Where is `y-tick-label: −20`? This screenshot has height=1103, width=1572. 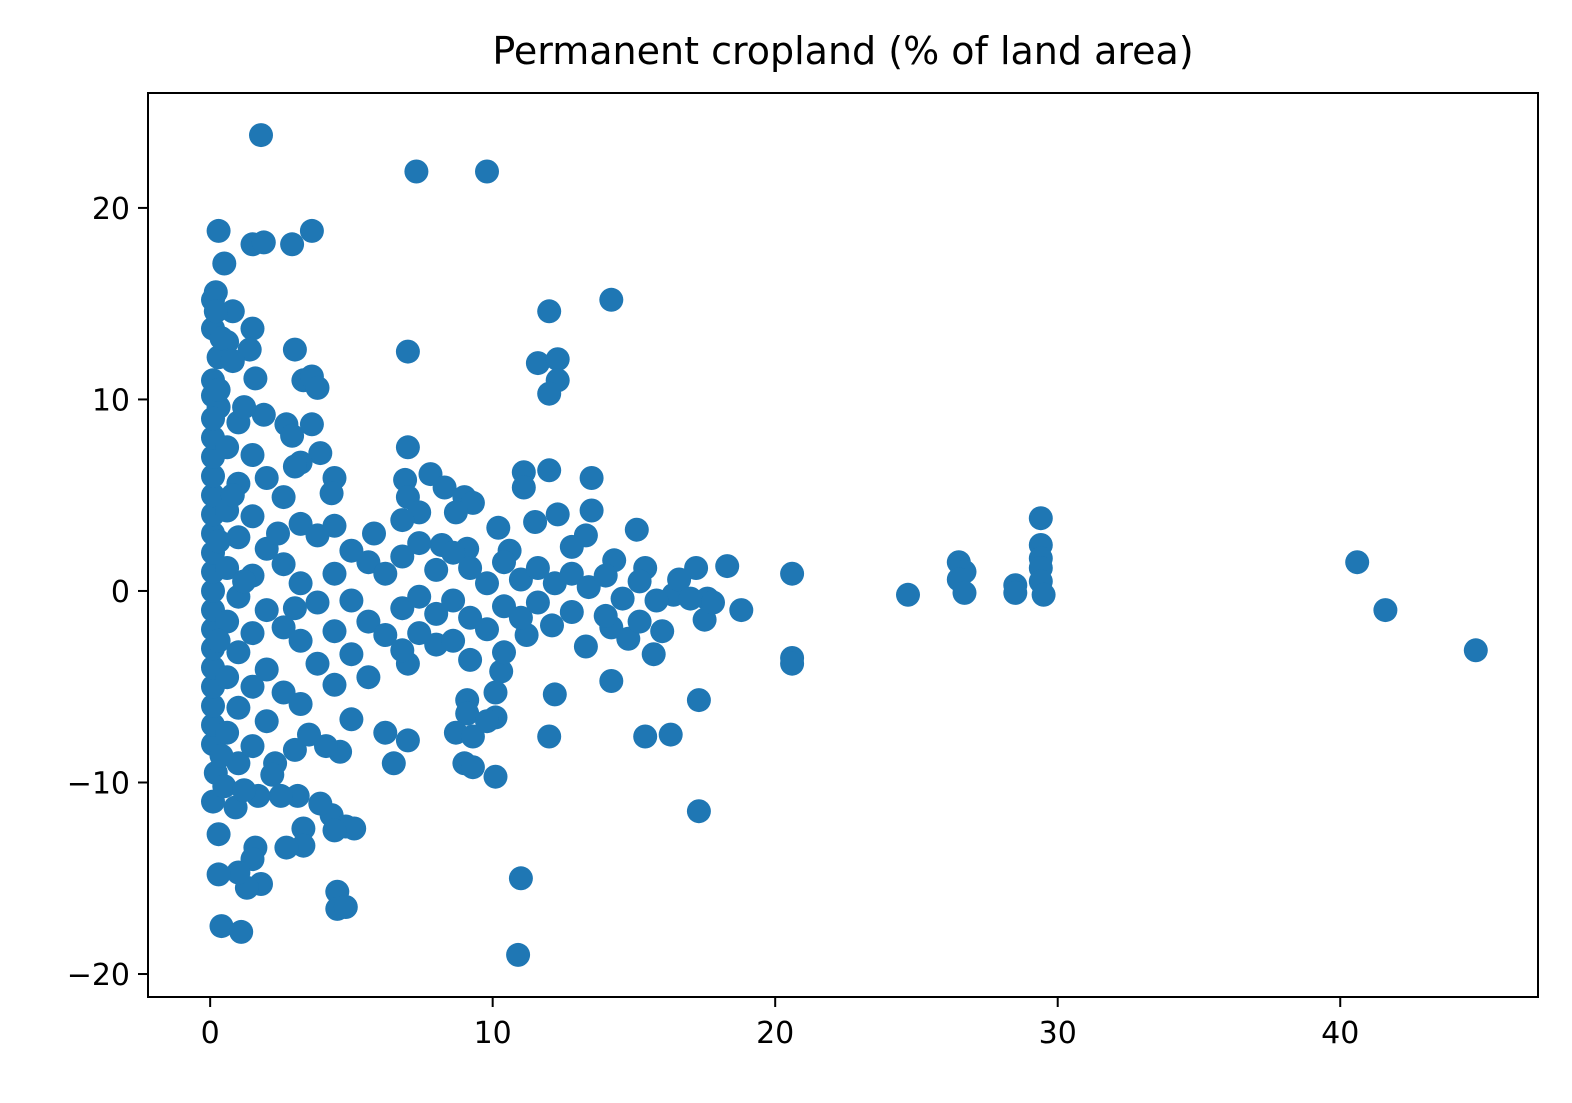 y-tick-label: −20 is located at coordinates (98, 975).